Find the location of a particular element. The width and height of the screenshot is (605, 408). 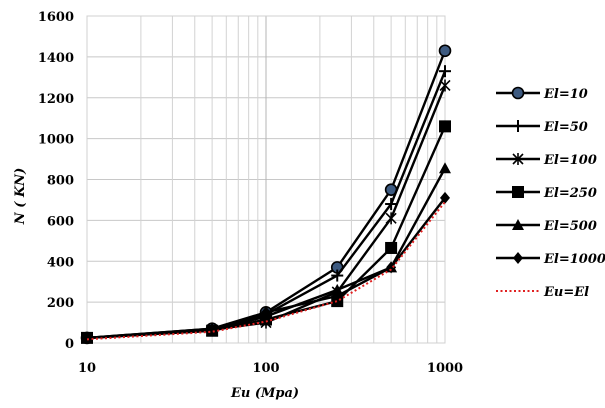

legend-label: Eu=El is located at coordinates (566, 292).